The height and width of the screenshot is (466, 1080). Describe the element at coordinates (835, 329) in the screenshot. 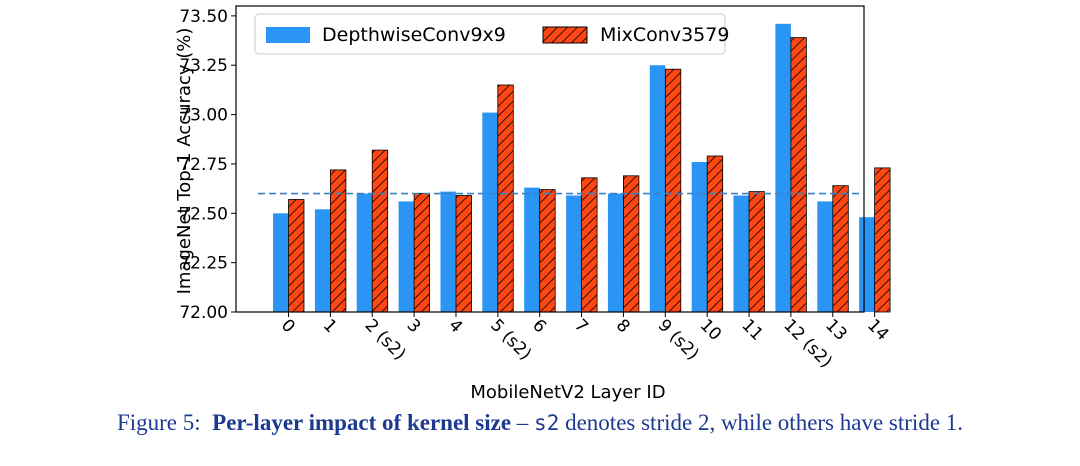

I see `x-tick-label-13: 13` at that location.